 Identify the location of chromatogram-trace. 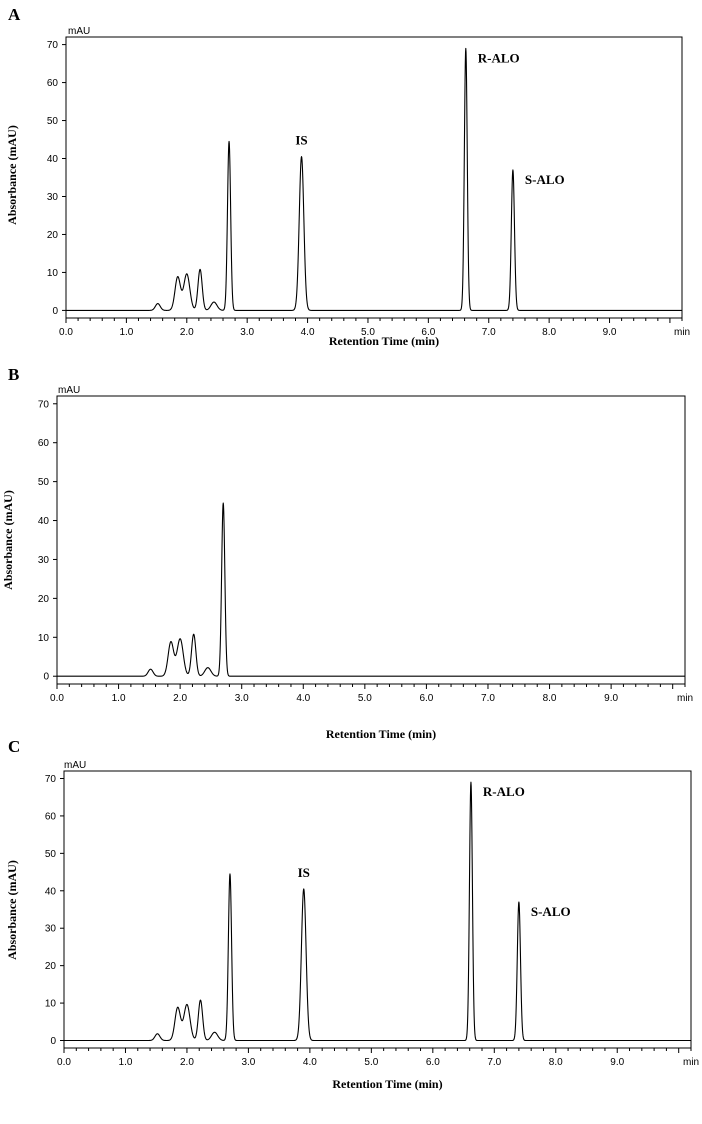
(371, 589).